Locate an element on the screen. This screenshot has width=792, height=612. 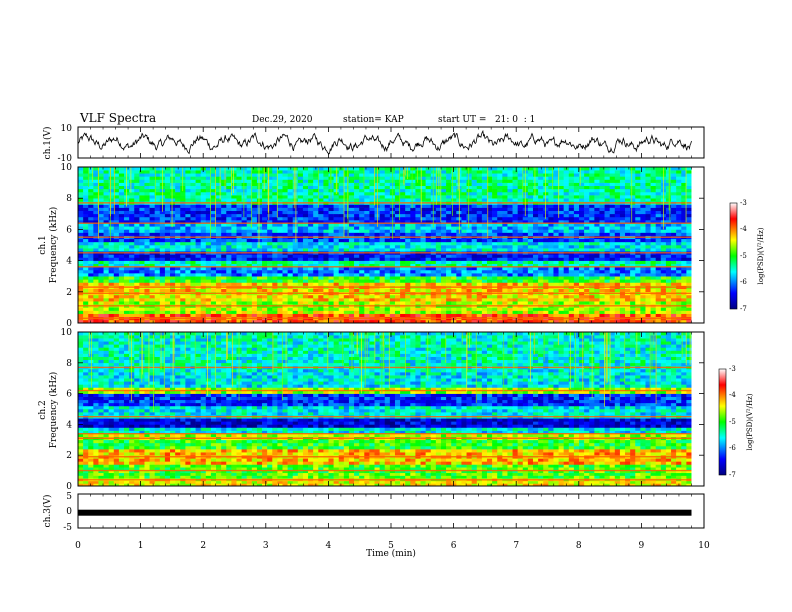
panel-ch1-waveform: 10 -10 ch.1(V) is located at coordinates (373, 144).